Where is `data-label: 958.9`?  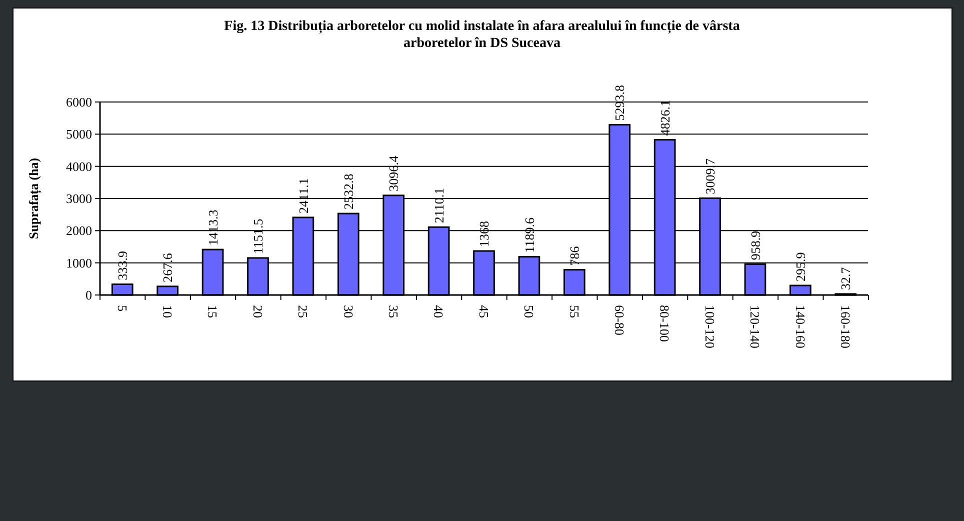 data-label: 958.9 is located at coordinates (755, 245).